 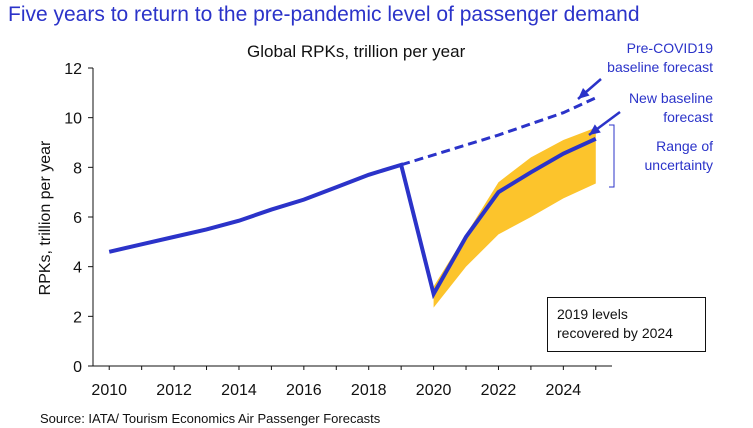 What do you see at coordinates (73, 119) in the screenshot?
I see `y-tick-label: 10` at bounding box center [73, 119].